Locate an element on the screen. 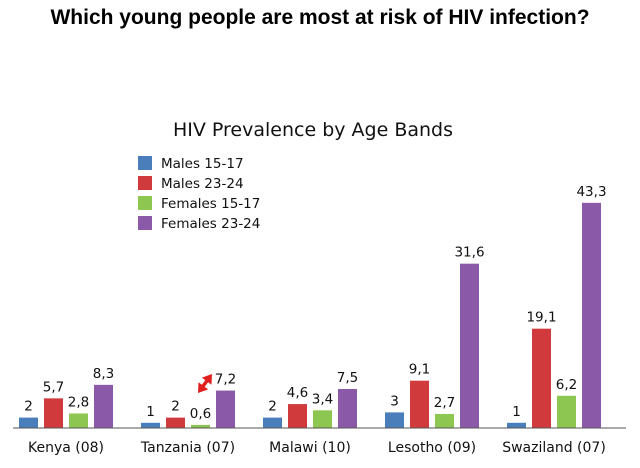  data-label-tanzania-07-males-15-17: 1 is located at coordinates (150, 412).